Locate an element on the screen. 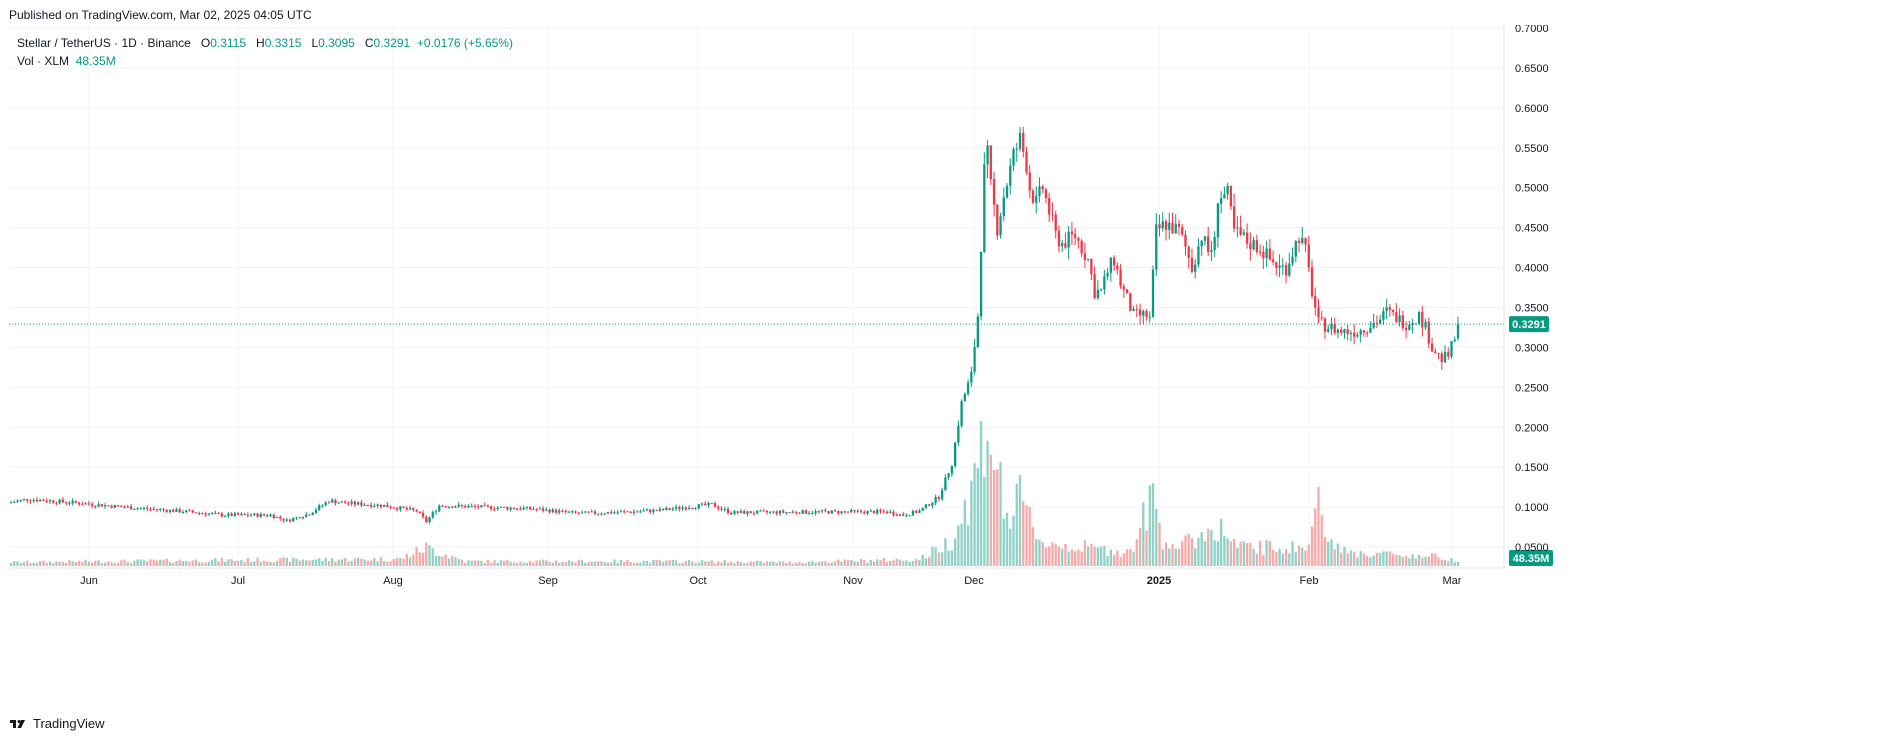 This screenshot has height=742, width=1883. y-tick-label: 0.6500 is located at coordinates (1532, 69).